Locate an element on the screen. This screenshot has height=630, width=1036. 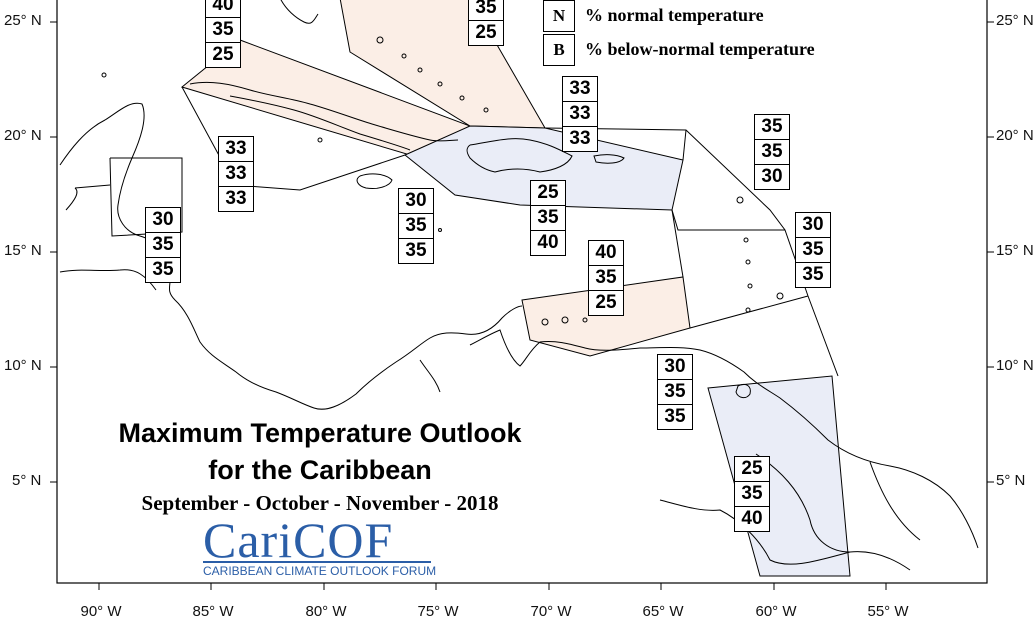
prob-box-leeward-islands: 35 35 30 is located at coordinates (772, 152).